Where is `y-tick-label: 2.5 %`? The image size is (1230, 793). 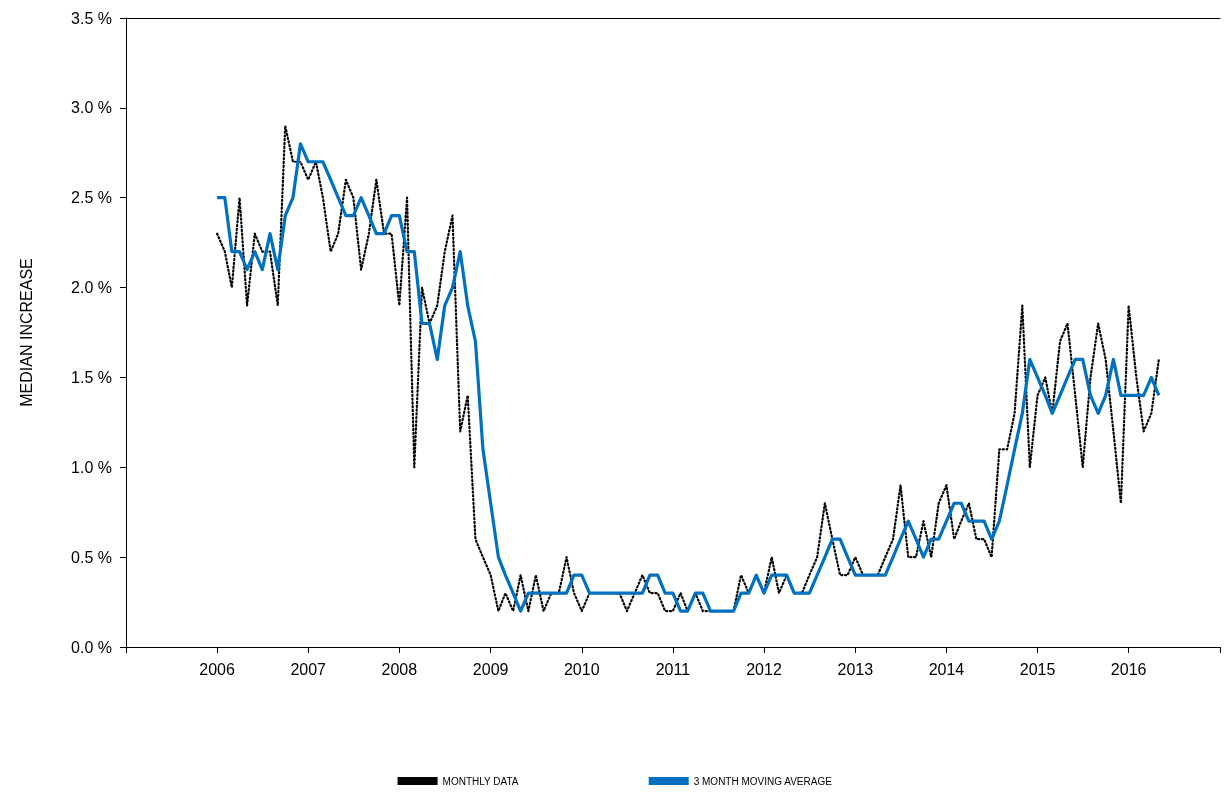
y-tick-label: 2.5 % is located at coordinates (91, 198).